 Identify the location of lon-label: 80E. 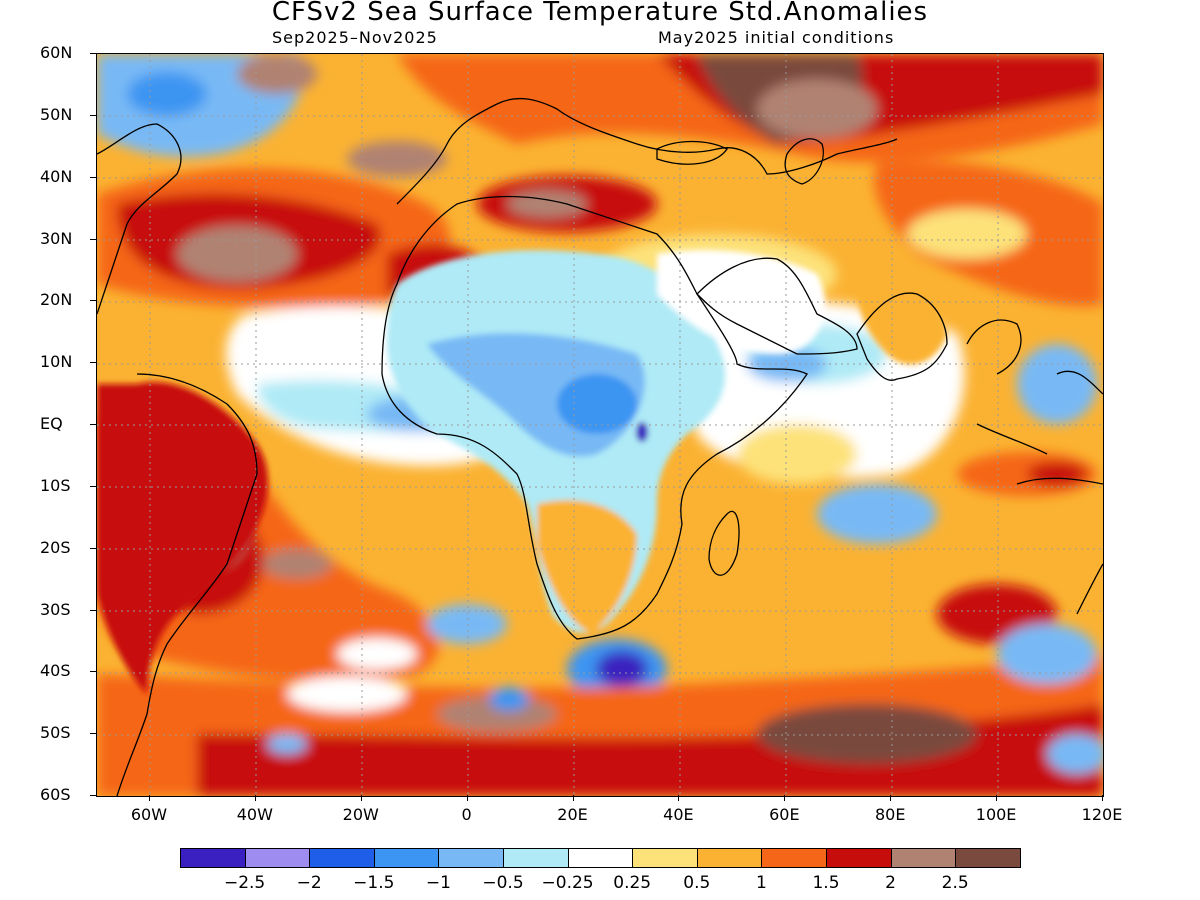
(890, 814).